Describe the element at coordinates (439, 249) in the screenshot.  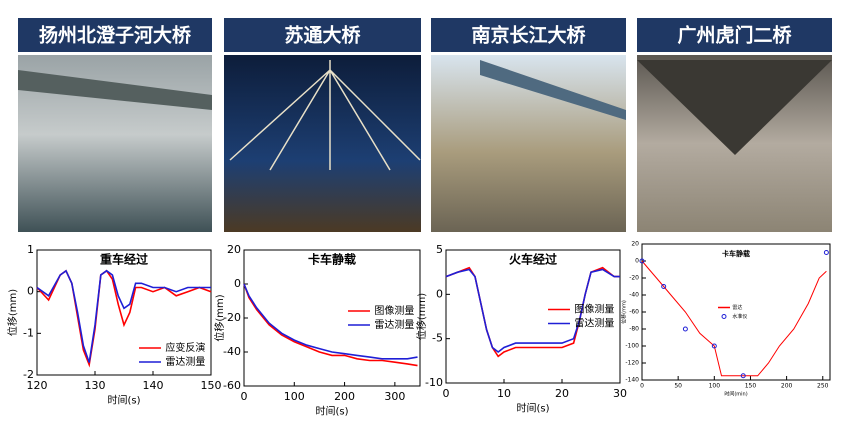
I see `y-tick-label: 5` at that location.